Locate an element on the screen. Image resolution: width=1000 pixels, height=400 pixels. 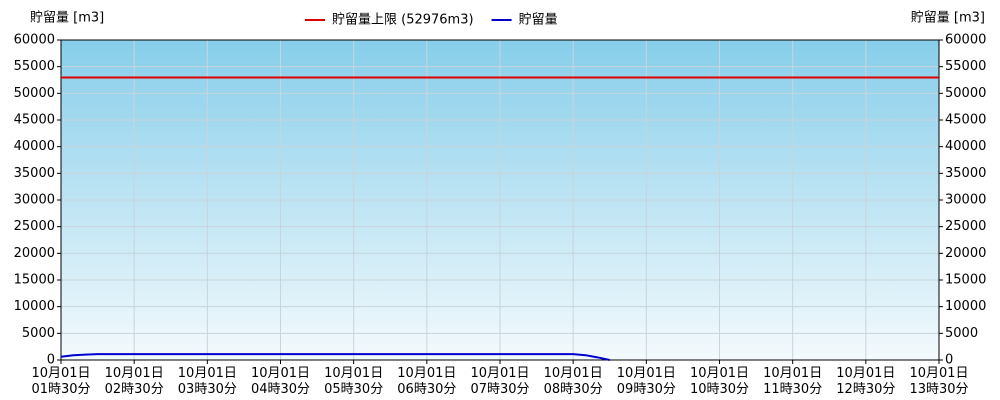
y2-tick-label: 55000 is located at coordinates (965, 66).